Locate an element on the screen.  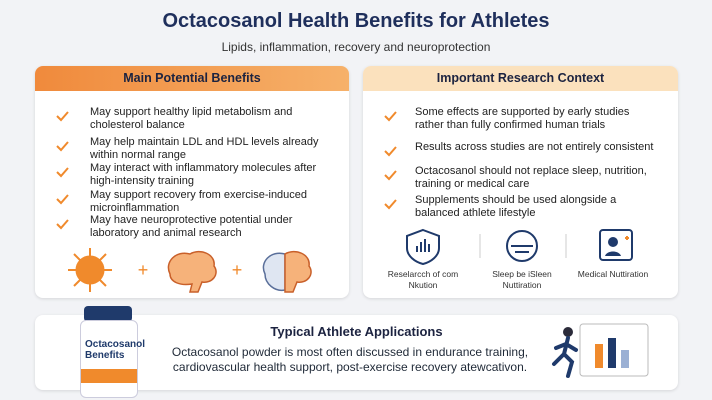
athlete-illustration is located at coordinates (600, 350).